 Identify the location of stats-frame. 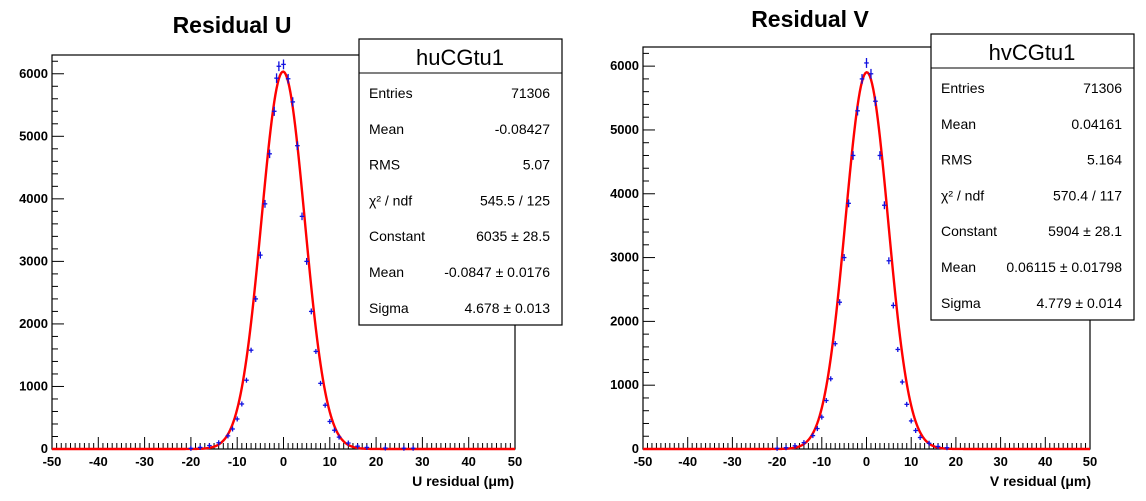
(460, 182).